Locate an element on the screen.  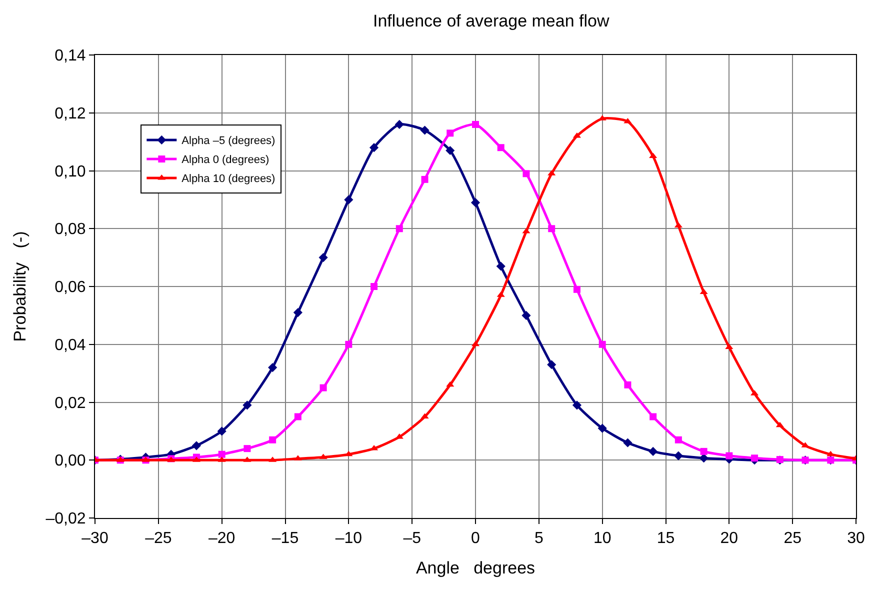
legend-label: Alpha 0 (degrees) is located at coordinates (226, 160).